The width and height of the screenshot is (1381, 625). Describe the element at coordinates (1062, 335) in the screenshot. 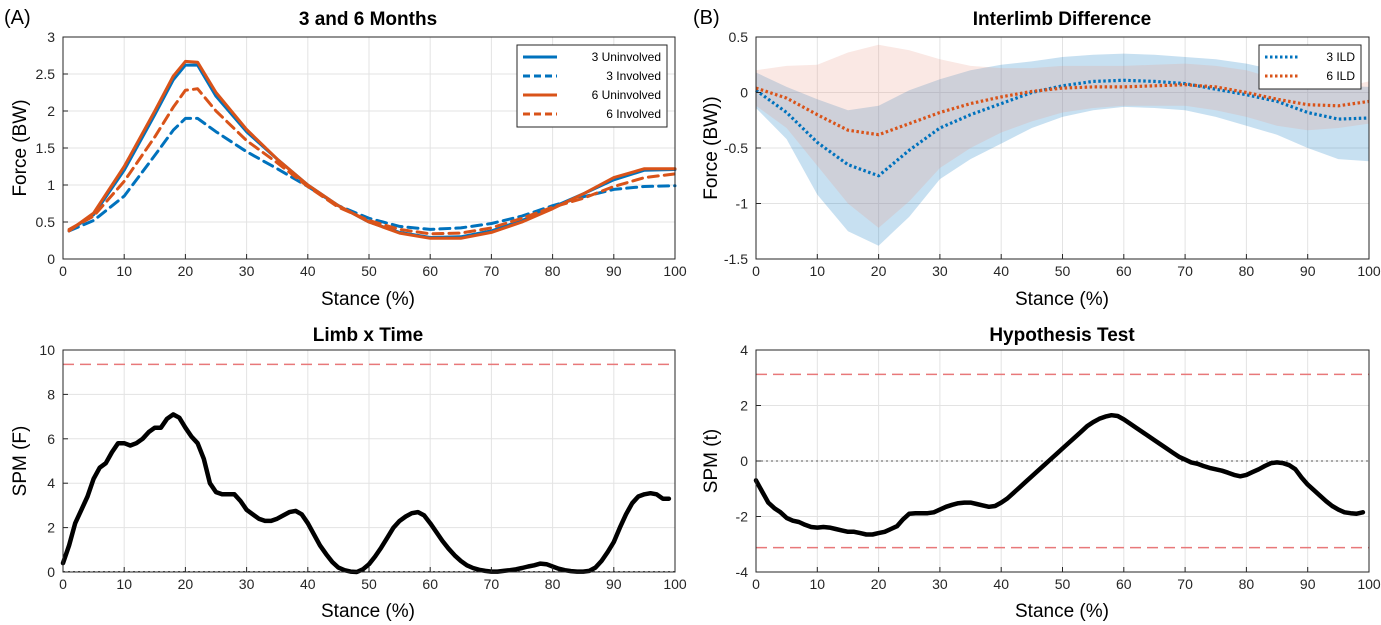

I see `chart-title: Hypothesis Test` at that location.